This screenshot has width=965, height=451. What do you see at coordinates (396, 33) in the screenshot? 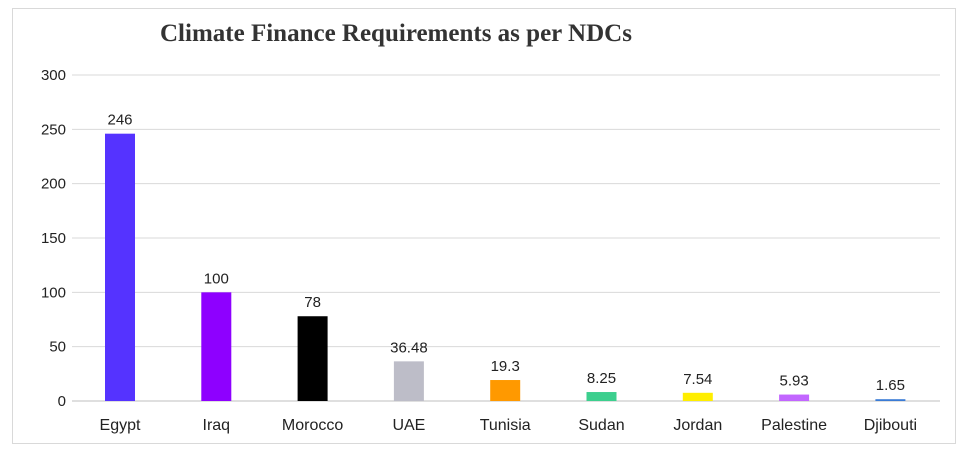
I see `chart-title: Climate Finance Requirements as per NDCs` at bounding box center [396, 33].